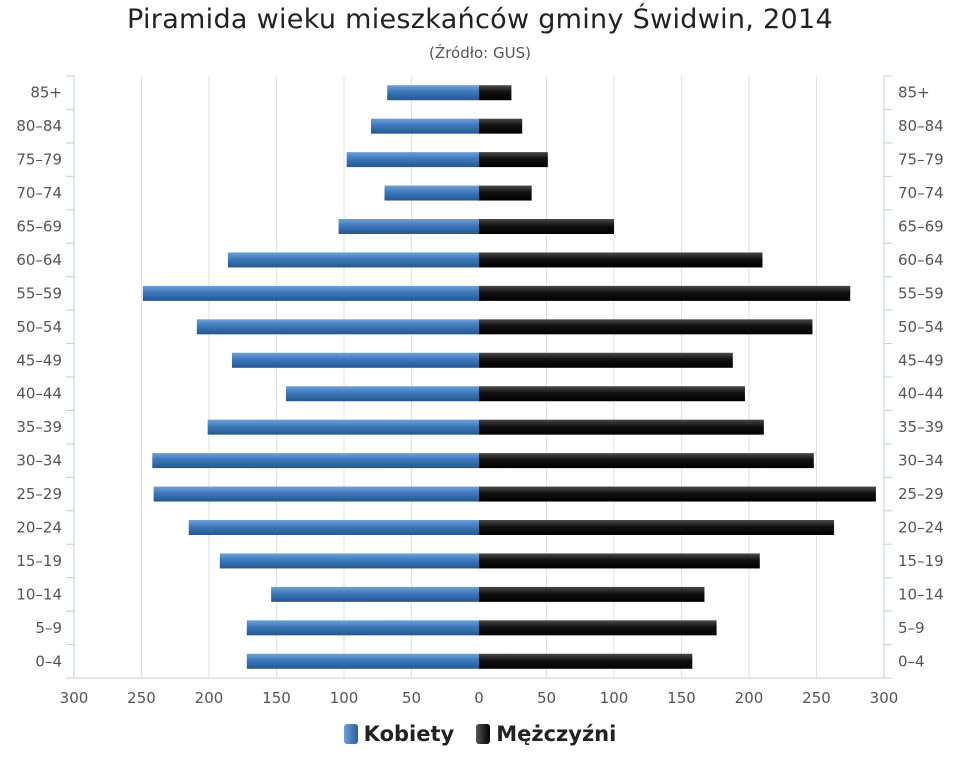 The image size is (960, 768). What do you see at coordinates (39, 561) in the screenshot?
I see `y-tick-label-left: 15–19` at bounding box center [39, 561].